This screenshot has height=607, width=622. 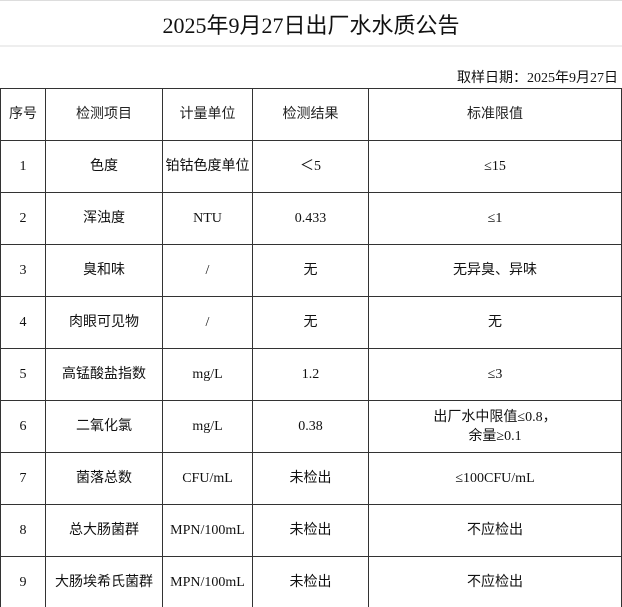 I want to click on cell-limit: ≤3, so click(x=495, y=374).